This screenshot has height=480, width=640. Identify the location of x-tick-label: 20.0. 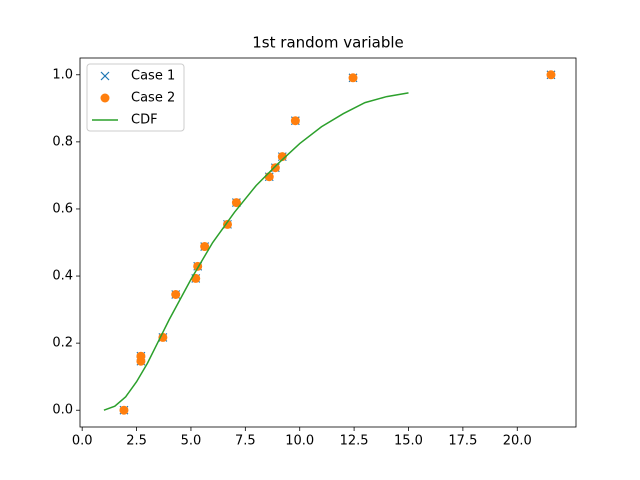
(517, 441).